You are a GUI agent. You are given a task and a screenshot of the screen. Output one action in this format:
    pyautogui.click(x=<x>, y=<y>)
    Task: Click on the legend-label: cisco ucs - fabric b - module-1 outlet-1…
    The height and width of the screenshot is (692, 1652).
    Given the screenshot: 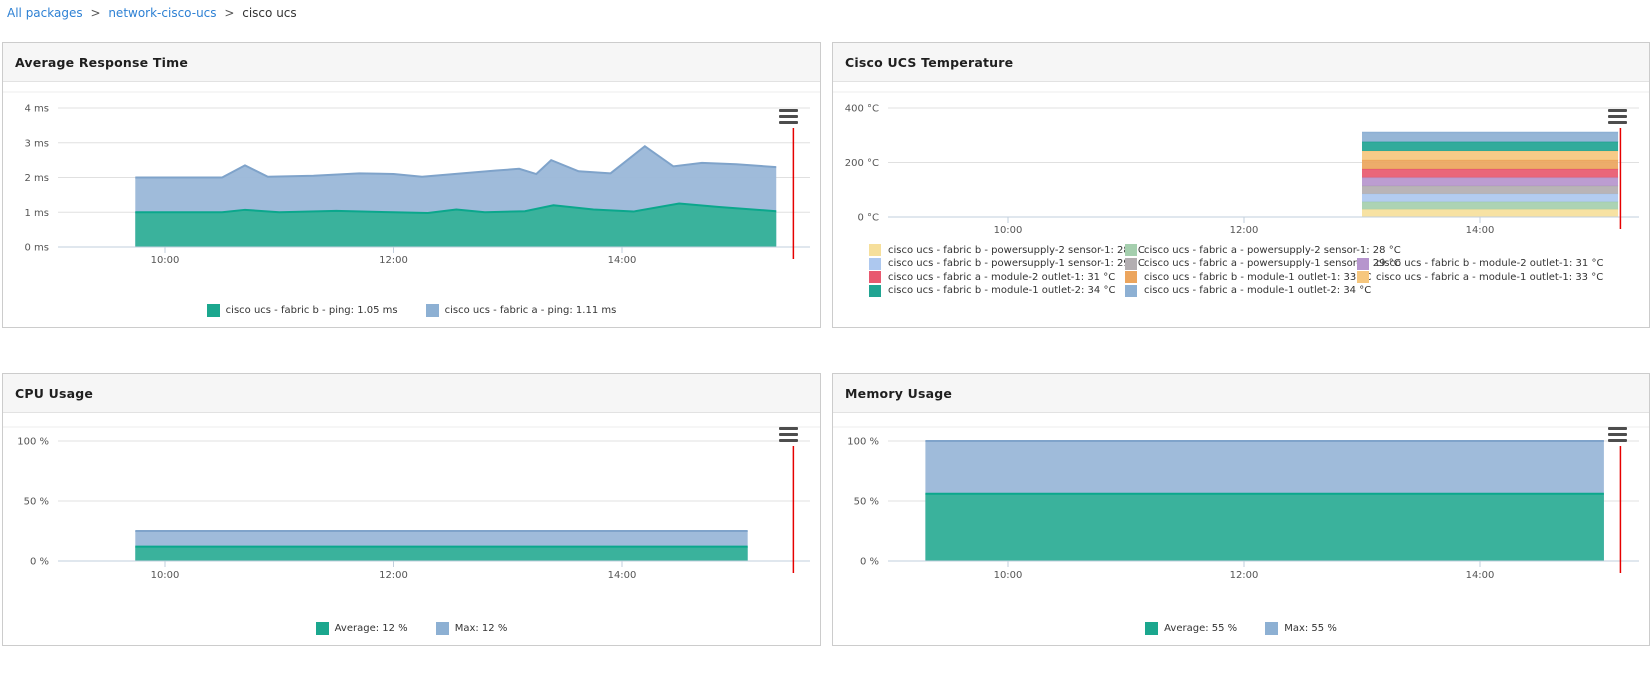 What is the action you would take?
    pyautogui.click(x=1258, y=277)
    